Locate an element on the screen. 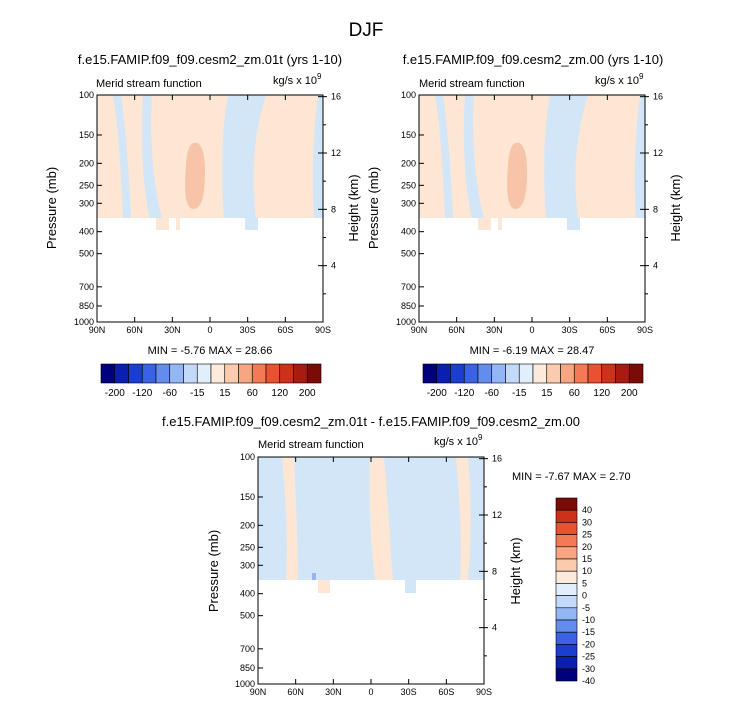 This screenshot has width=733, height=708. colorbar-label: -30 is located at coordinates (588, 669).